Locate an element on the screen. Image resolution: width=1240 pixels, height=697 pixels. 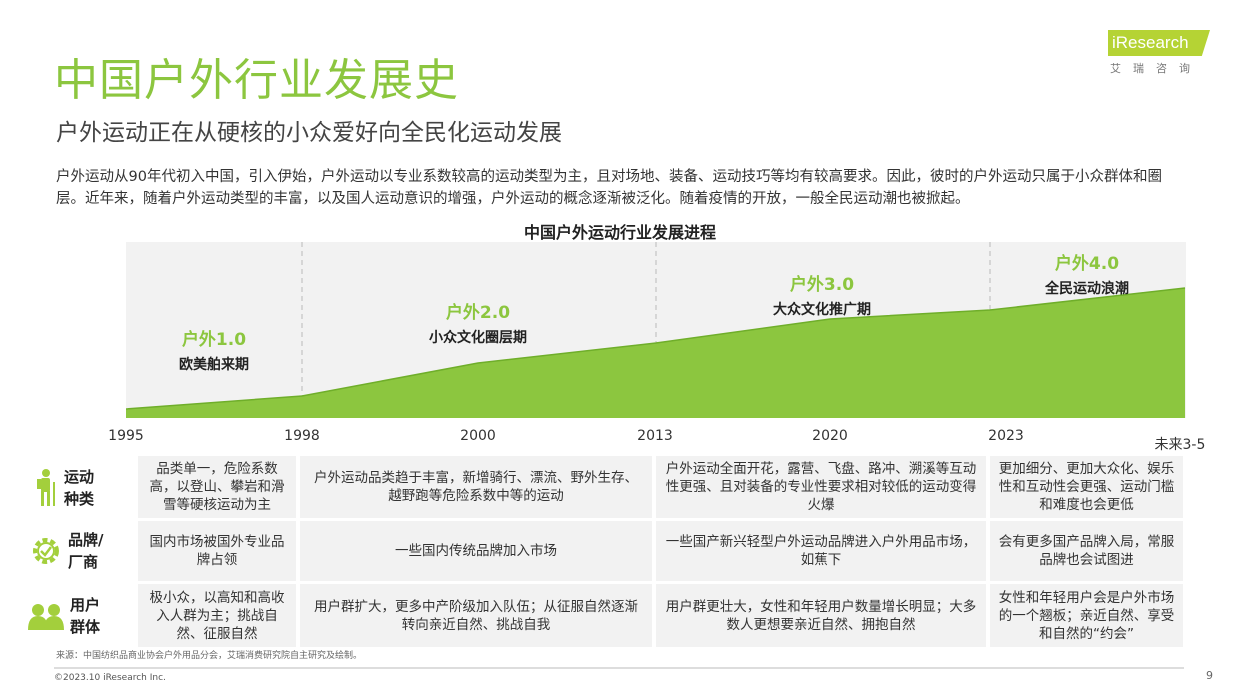
year-label: 1998 is located at coordinates (302, 436).